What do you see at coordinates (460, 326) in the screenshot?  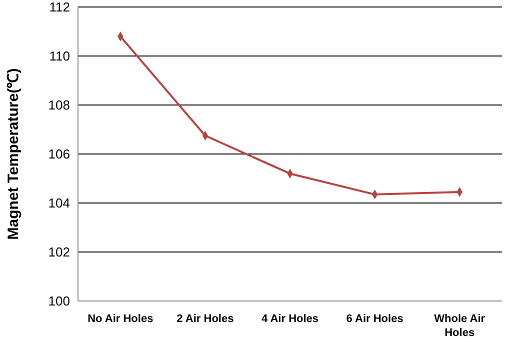 I see `x-tick-label: Whole Air Holes` at bounding box center [460, 326].